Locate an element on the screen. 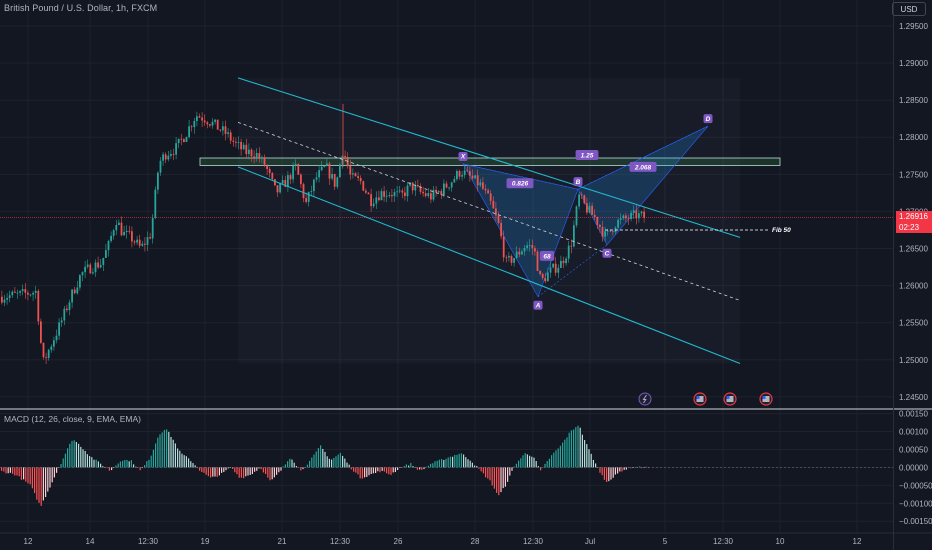  price-tick-label: 1.28000 is located at coordinates (913, 137).